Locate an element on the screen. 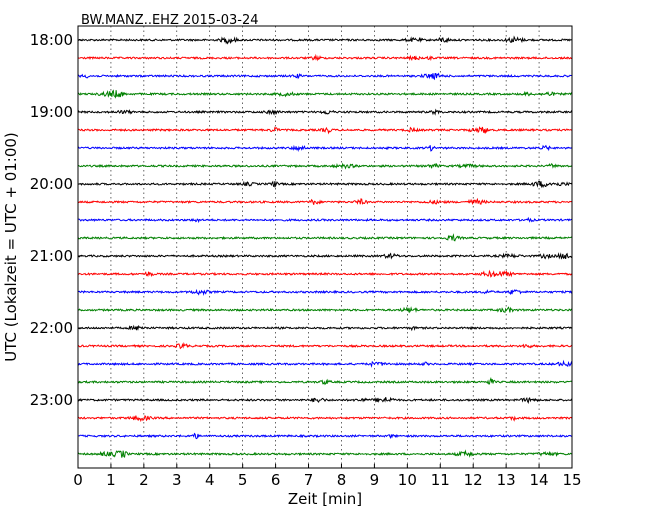  x-tick-label: 11 is located at coordinates (440, 480).